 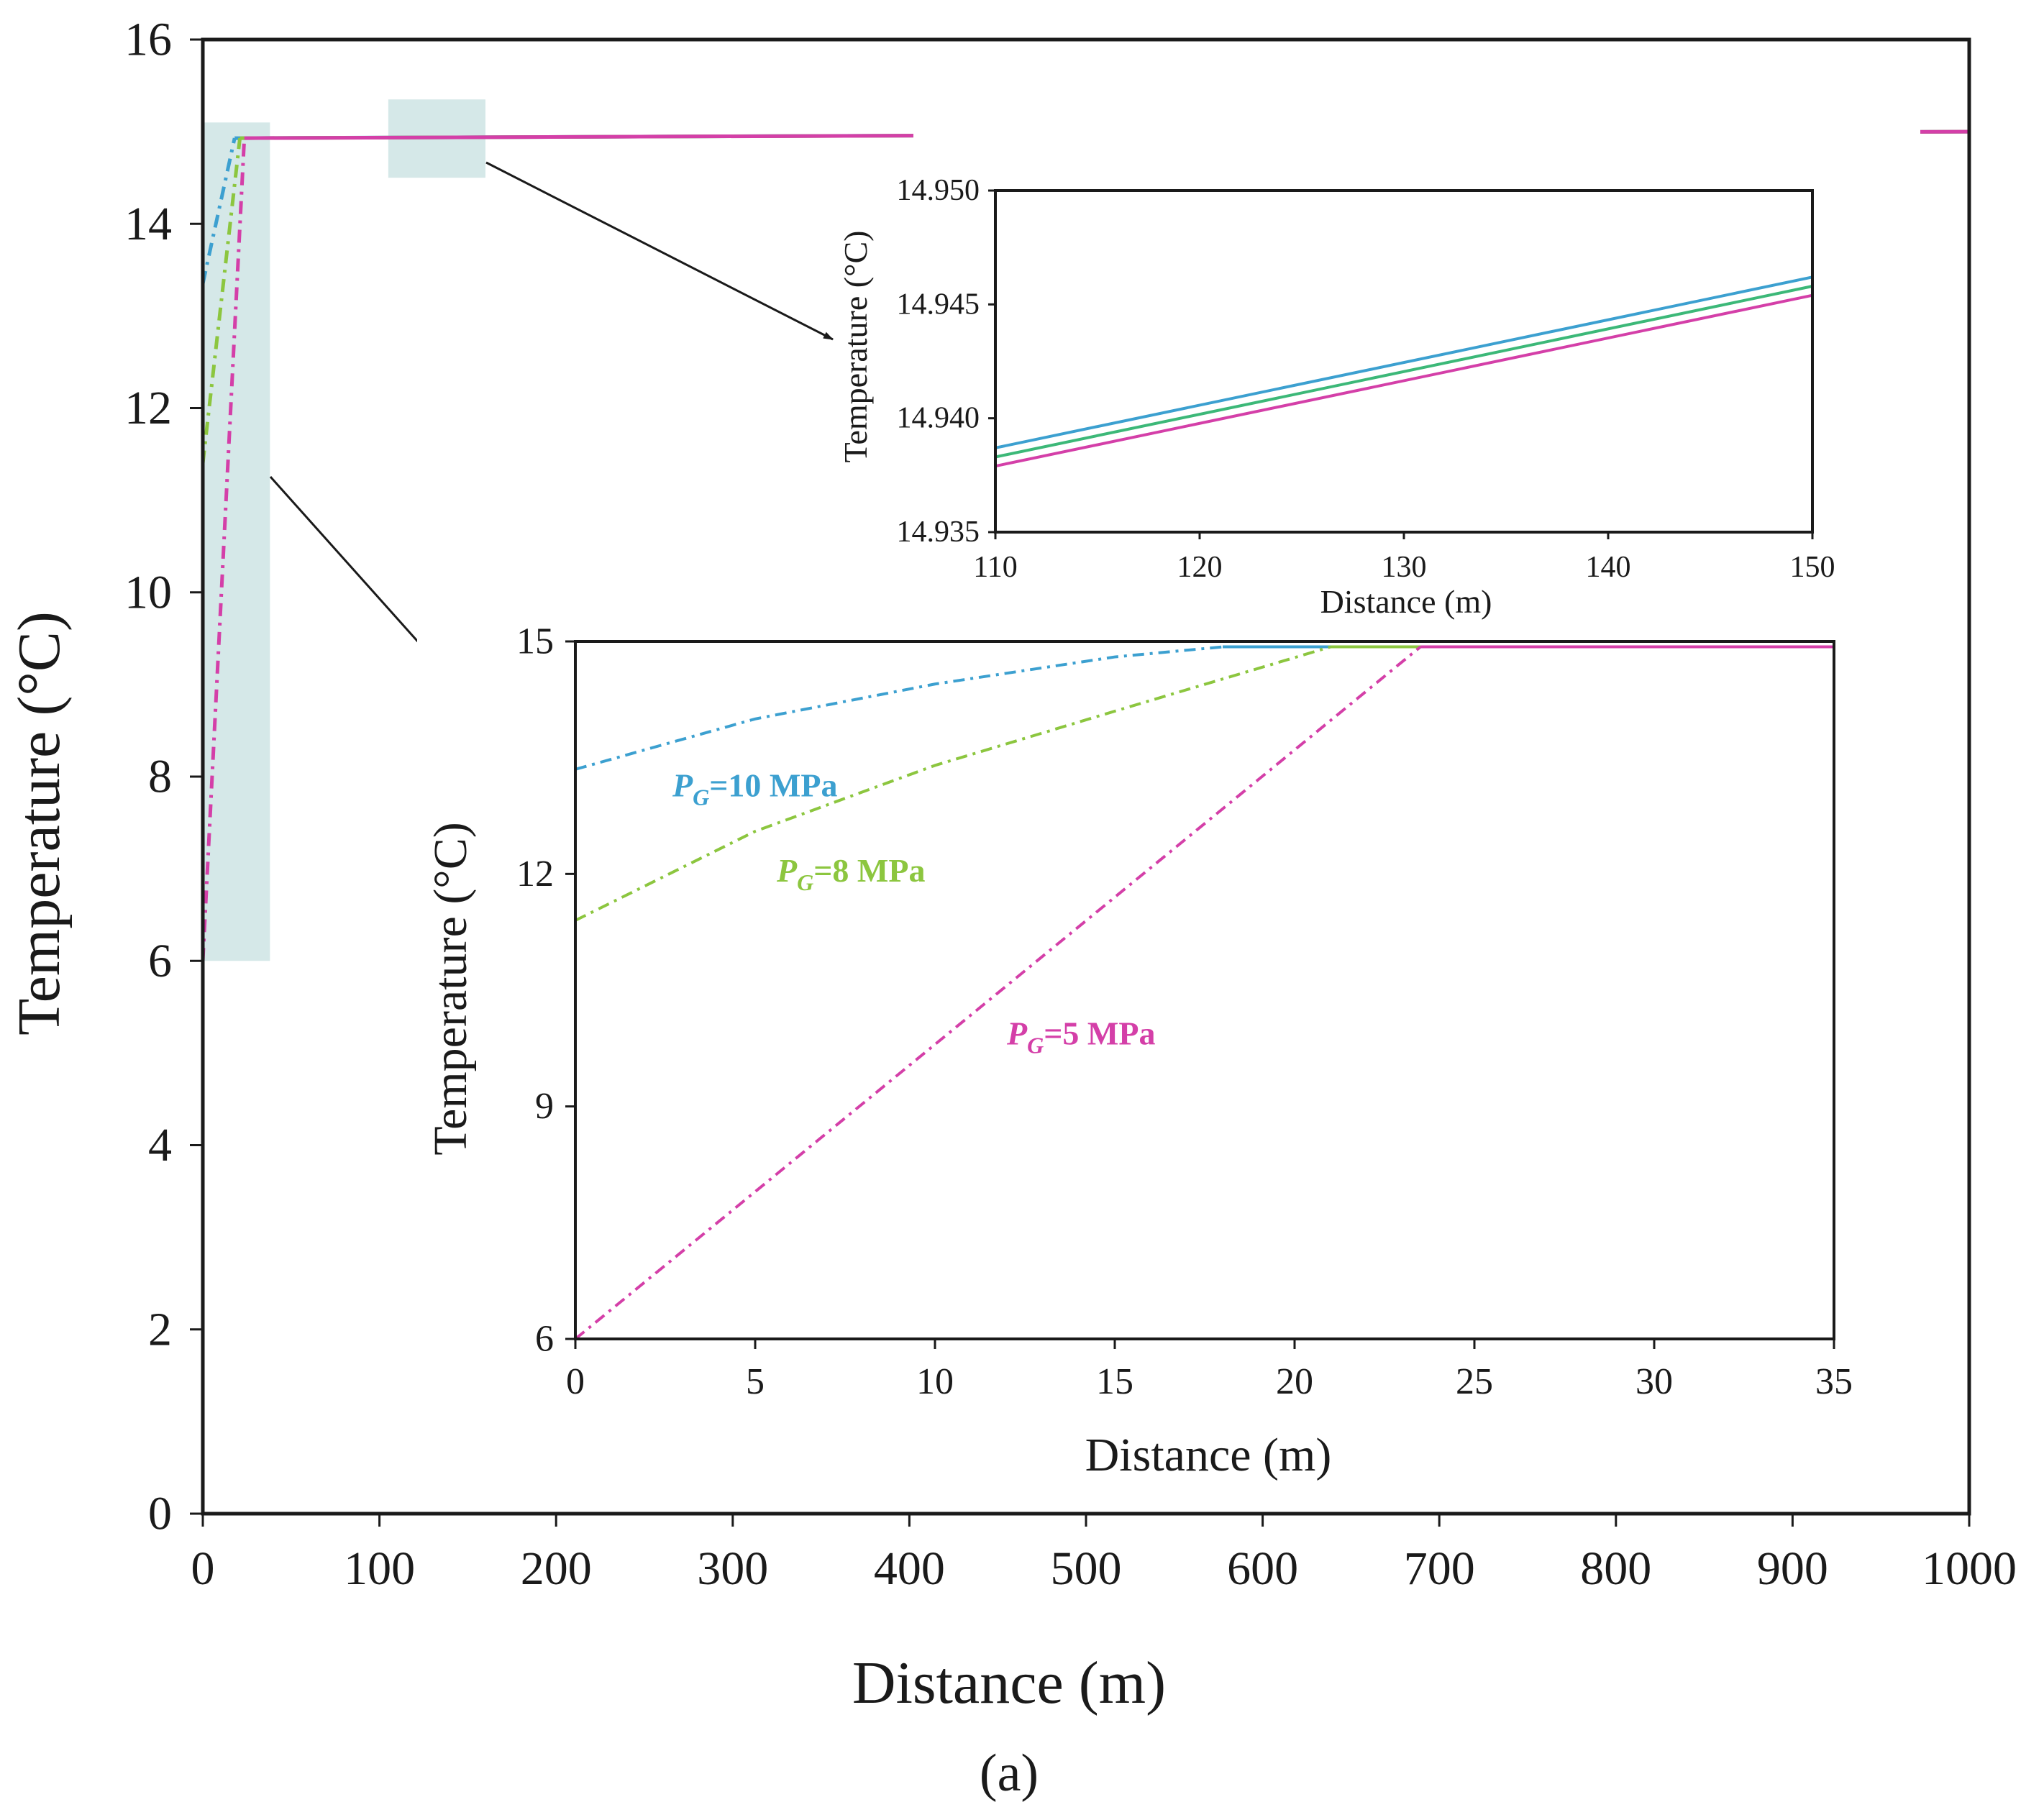 What do you see at coordinates (451, 988) in the screenshot?
I see `inset-bottom-y-axis-label: Temperature (°C)` at bounding box center [451, 988].